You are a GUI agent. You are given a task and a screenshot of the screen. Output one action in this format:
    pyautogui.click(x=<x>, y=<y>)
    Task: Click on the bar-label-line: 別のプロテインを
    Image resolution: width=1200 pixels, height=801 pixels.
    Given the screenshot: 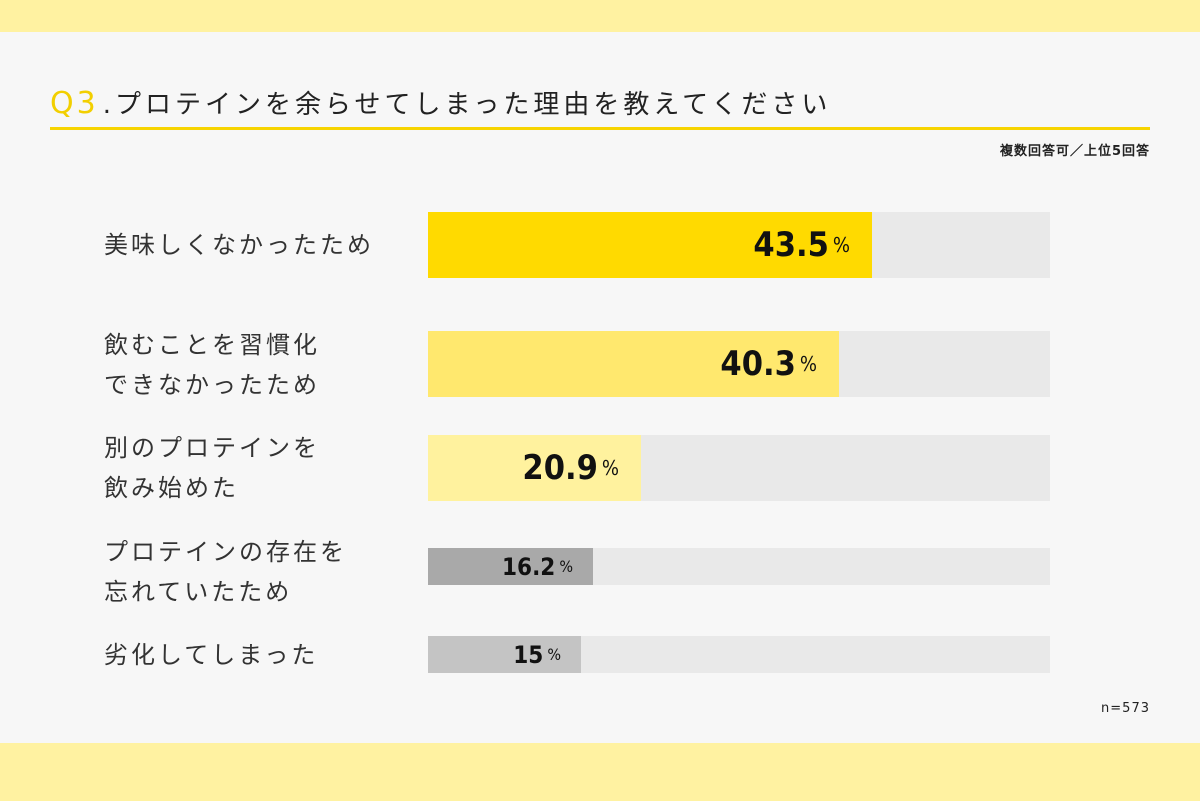 What is the action you would take?
    pyautogui.click(x=212, y=448)
    